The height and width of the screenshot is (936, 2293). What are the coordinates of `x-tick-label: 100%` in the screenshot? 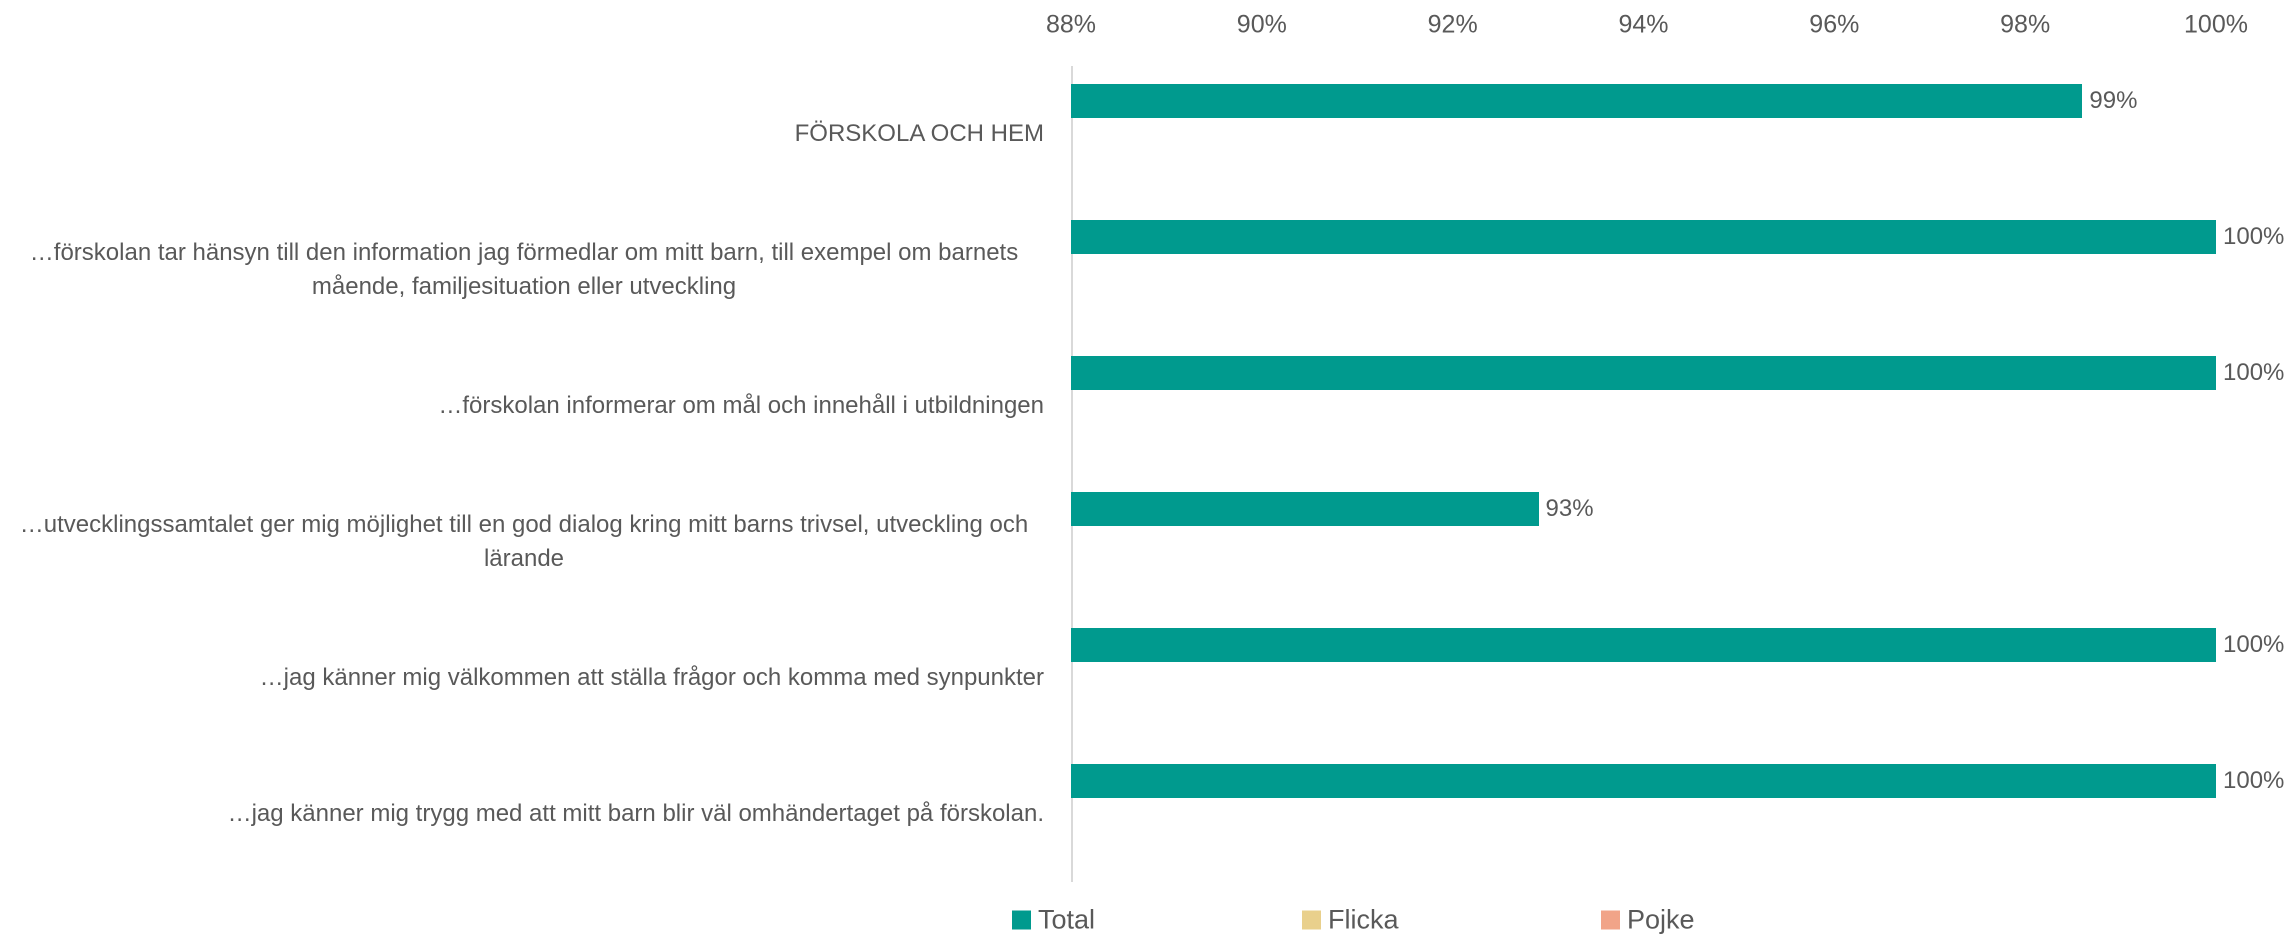 It's located at (2216, 24).